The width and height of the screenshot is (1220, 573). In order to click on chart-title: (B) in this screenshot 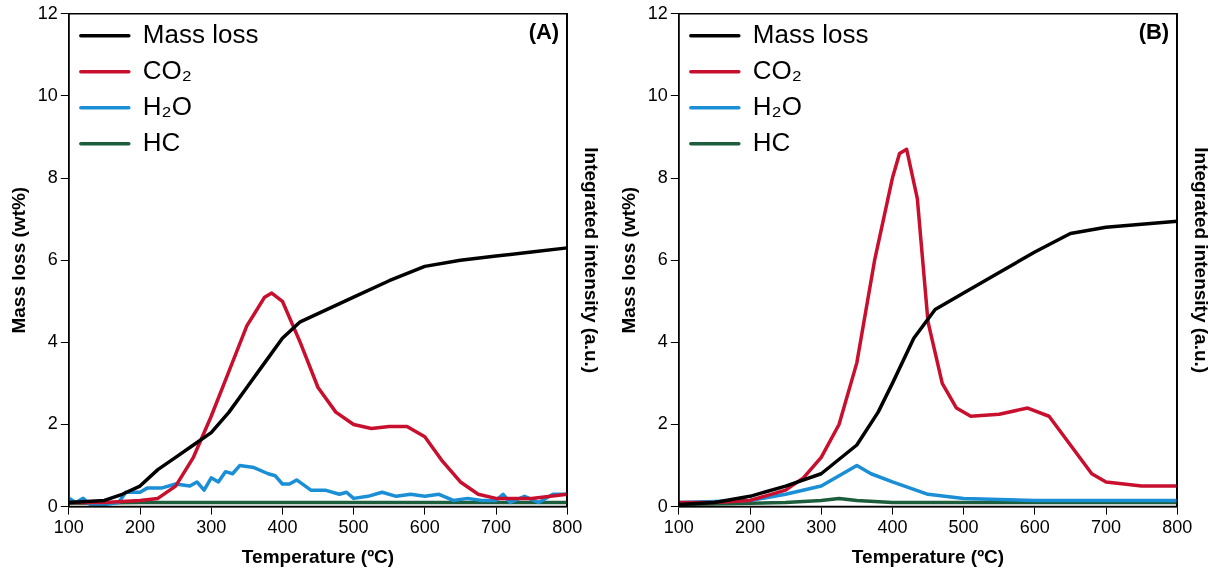, I will do `click(1154, 31)`.